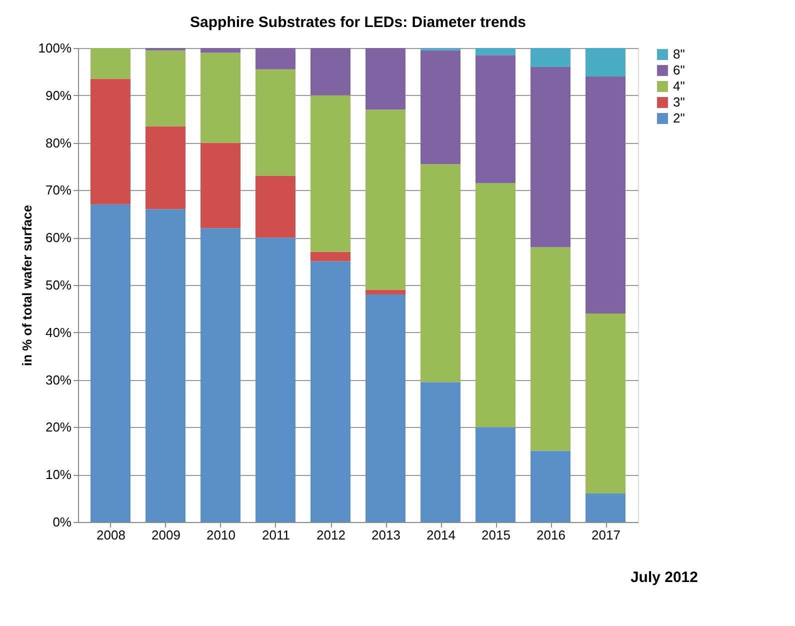 This screenshot has height=626, width=795. What do you see at coordinates (58, 474) in the screenshot?
I see `y-tick-label: 10%` at bounding box center [58, 474].